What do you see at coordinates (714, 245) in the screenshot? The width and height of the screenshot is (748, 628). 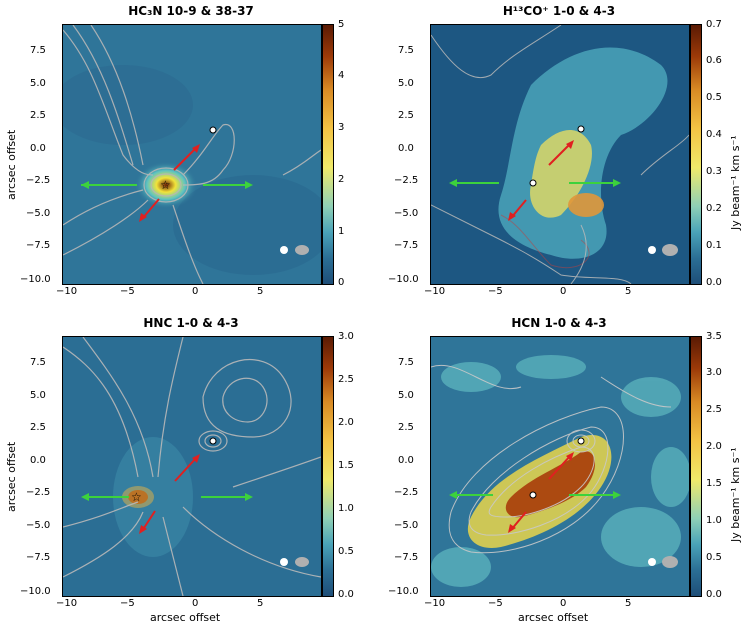 I see `cbar-tick: 0.1` at bounding box center [714, 245].